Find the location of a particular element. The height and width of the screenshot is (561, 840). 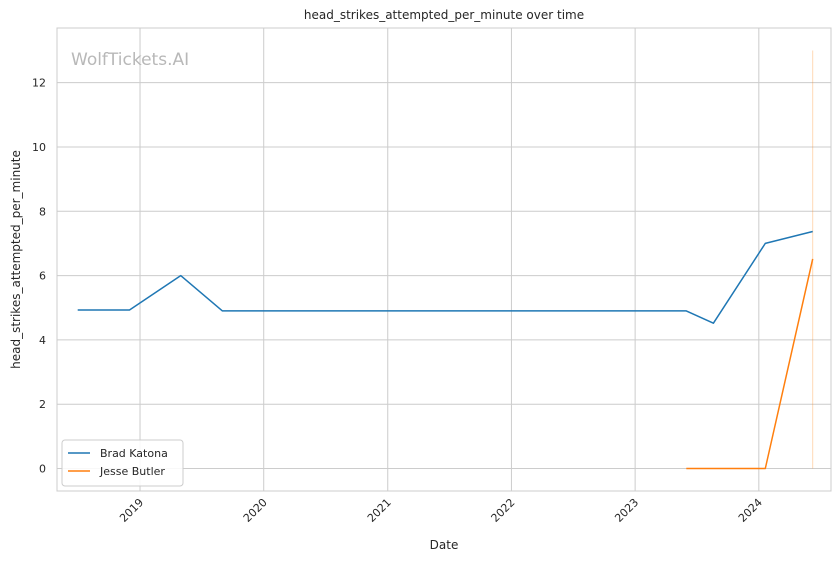

x-tick-label: 2024 is located at coordinates (750, 510).